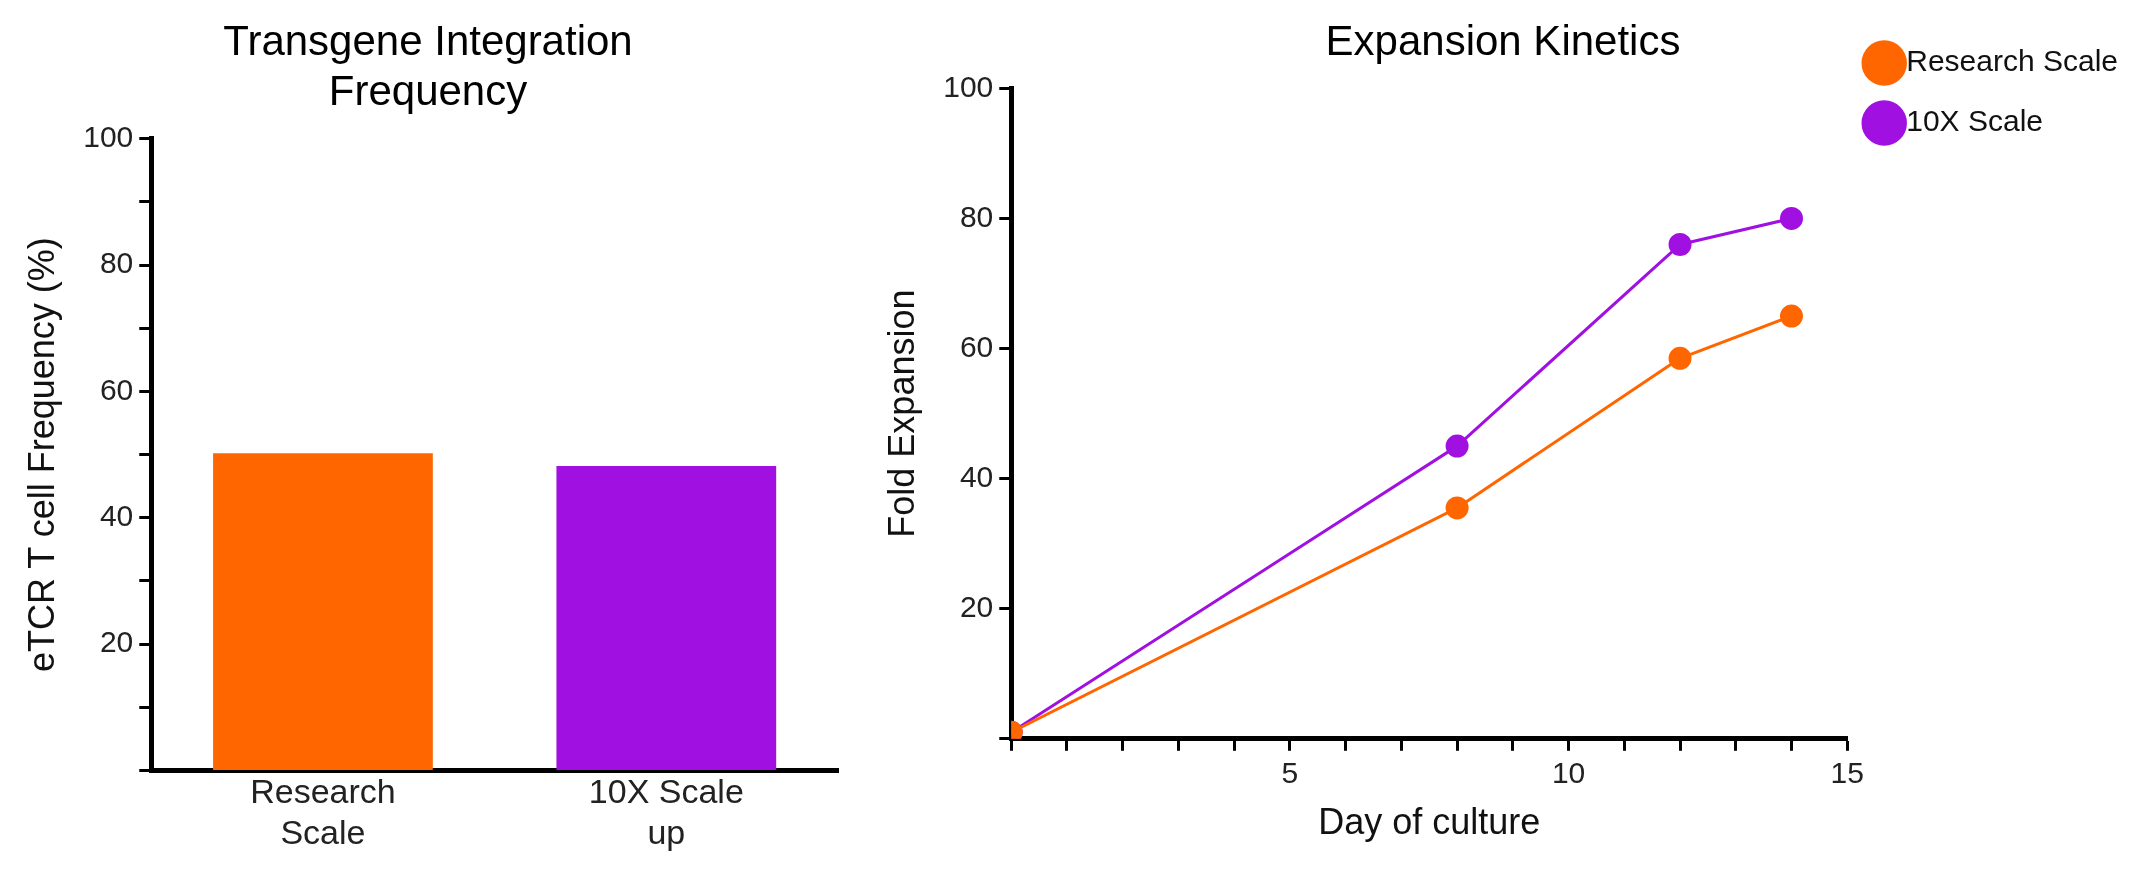 The image size is (2146, 872). I want to click on x-tick-label: 10, so click(1568, 773).